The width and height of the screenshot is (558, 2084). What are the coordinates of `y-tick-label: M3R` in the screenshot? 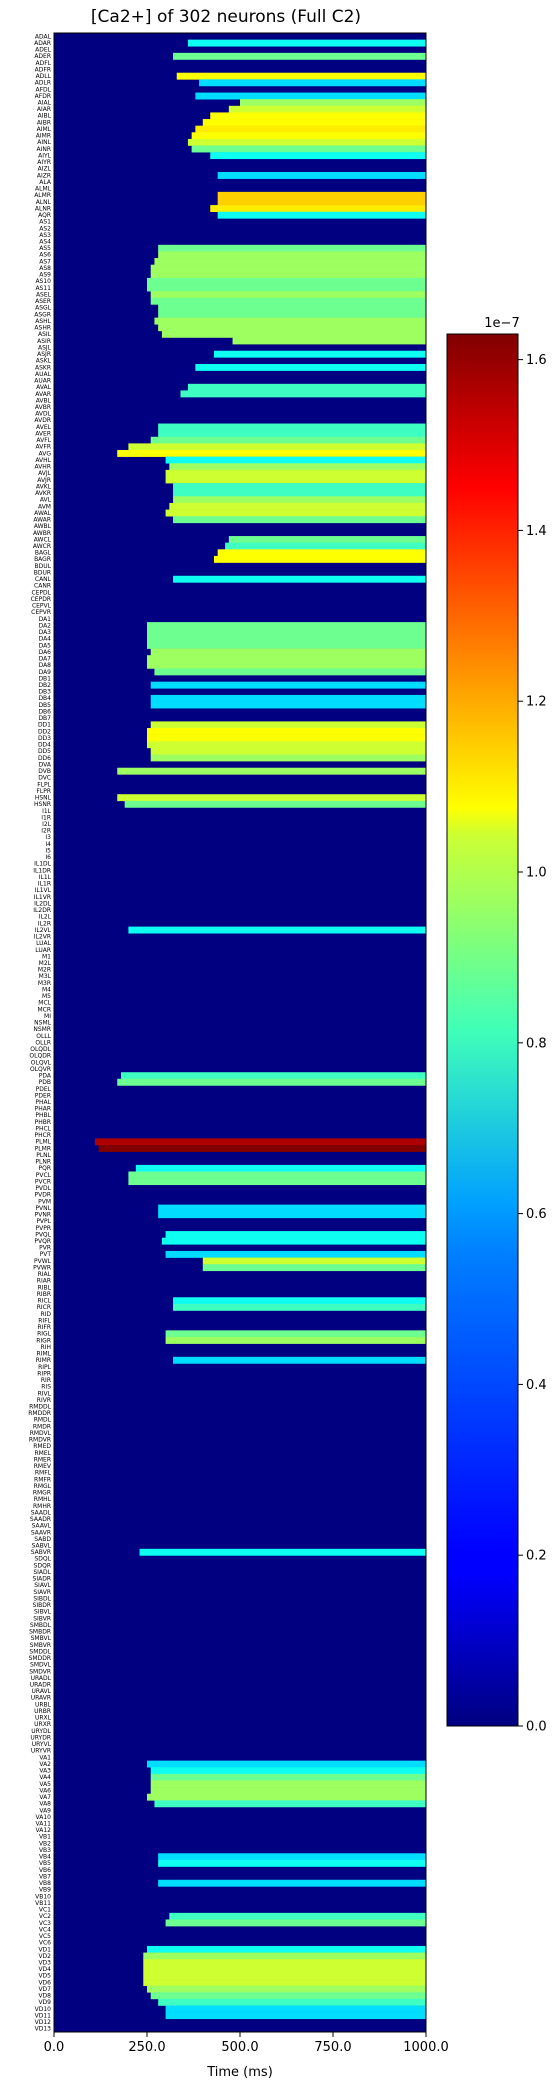 It's located at (44, 983).